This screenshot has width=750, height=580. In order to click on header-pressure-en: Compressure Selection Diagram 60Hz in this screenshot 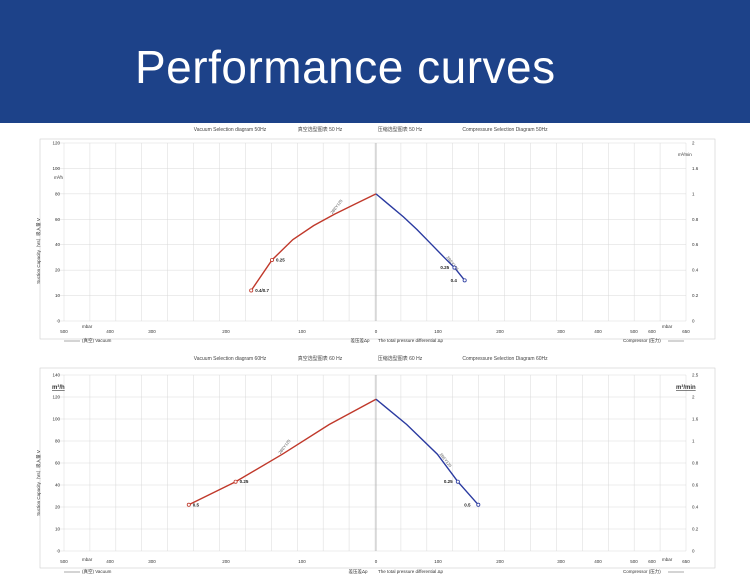, I will do `click(505, 359)`.